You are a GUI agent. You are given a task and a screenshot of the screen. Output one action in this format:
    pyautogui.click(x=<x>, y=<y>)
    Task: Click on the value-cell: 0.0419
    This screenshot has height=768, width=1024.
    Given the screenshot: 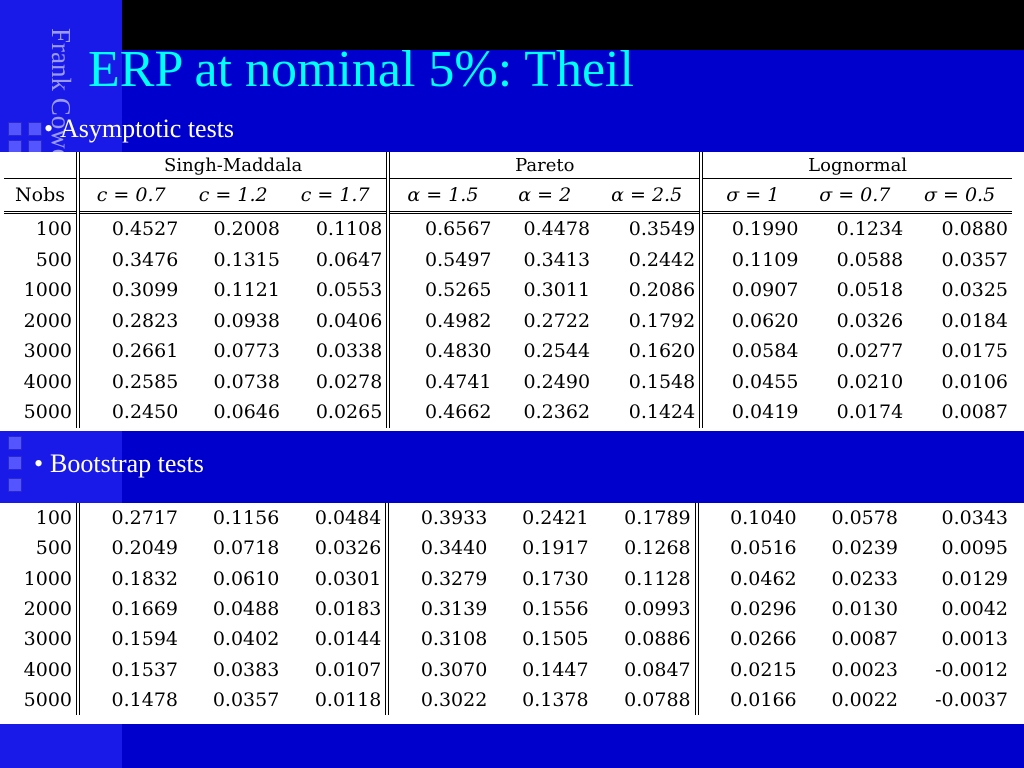 What is the action you would take?
    pyautogui.click(x=765, y=412)
    